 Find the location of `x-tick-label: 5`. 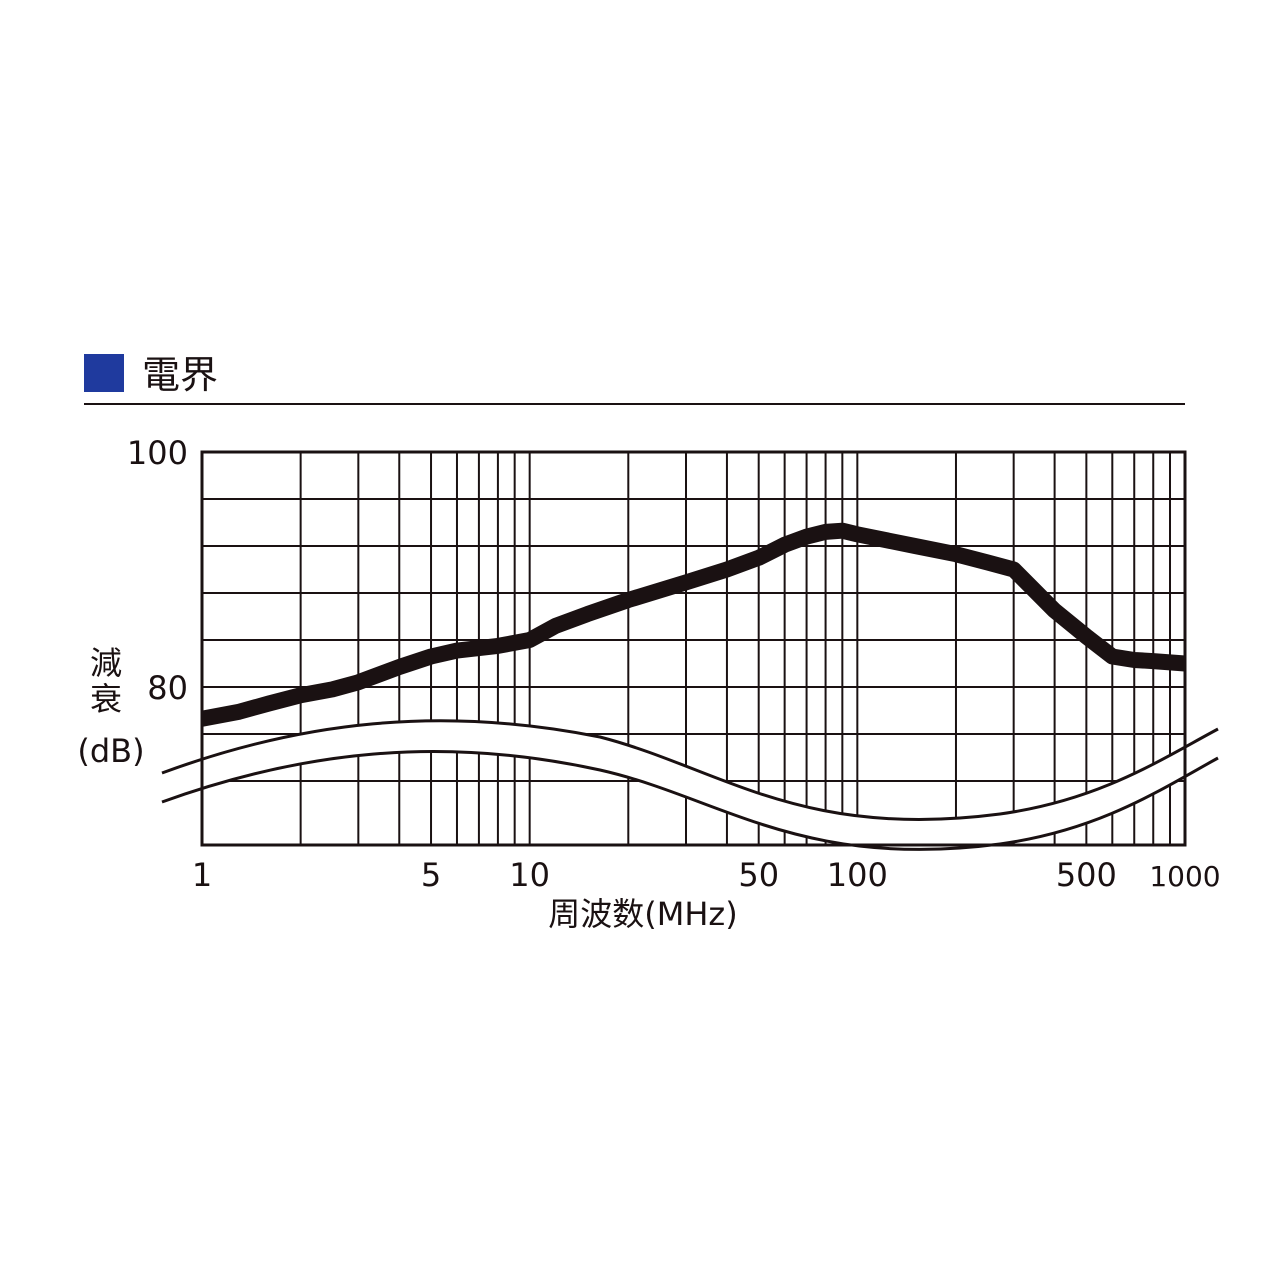

x-tick-label: 5 is located at coordinates (431, 875).